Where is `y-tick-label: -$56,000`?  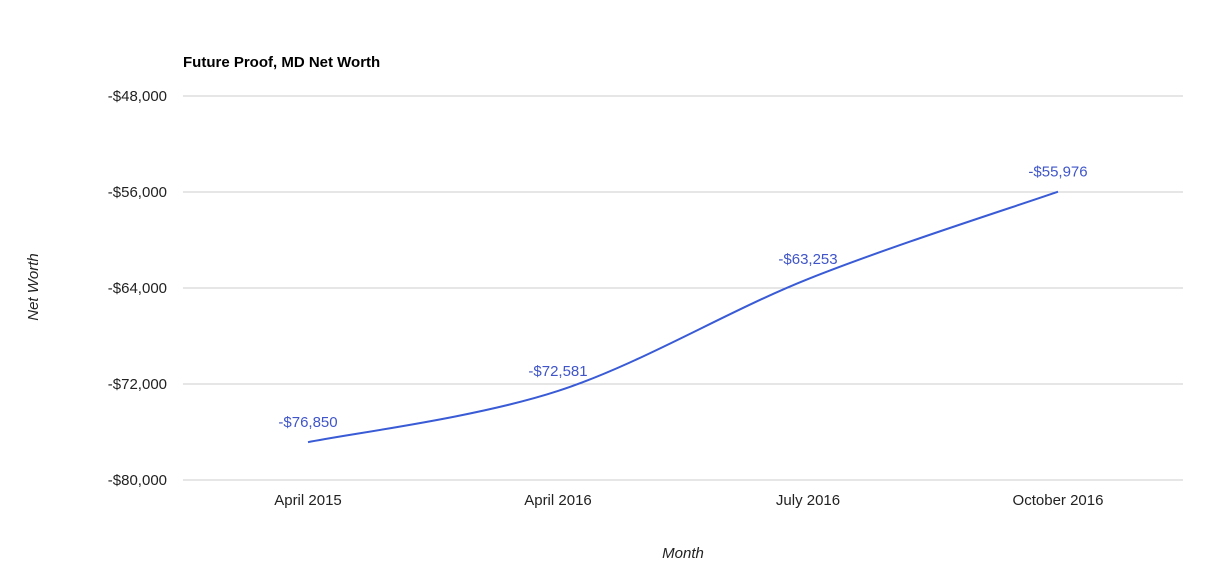 y-tick-label: -$56,000 is located at coordinates (137, 192).